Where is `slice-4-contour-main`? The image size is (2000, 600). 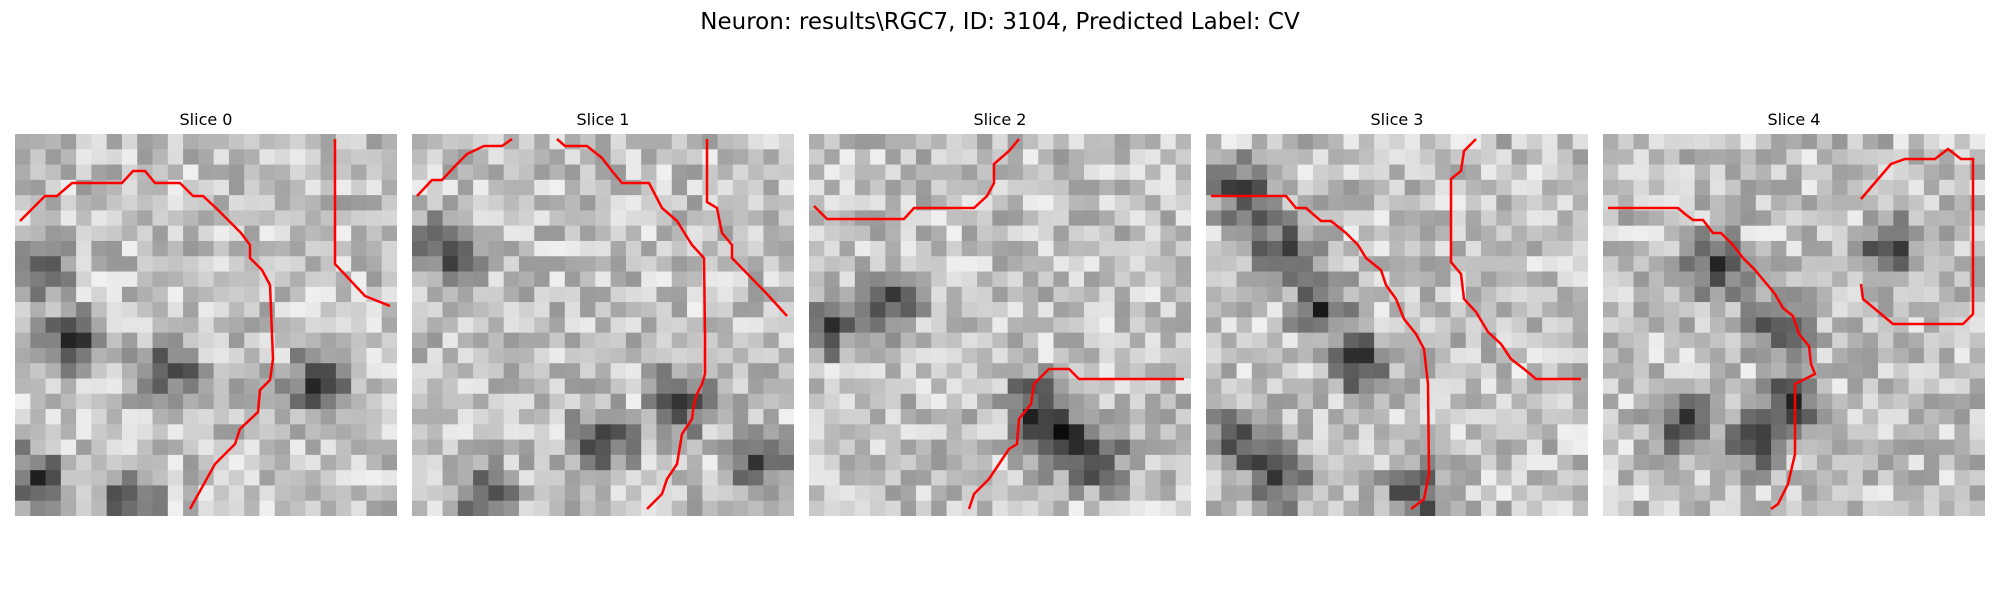 slice-4-contour-main is located at coordinates (1712, 358).